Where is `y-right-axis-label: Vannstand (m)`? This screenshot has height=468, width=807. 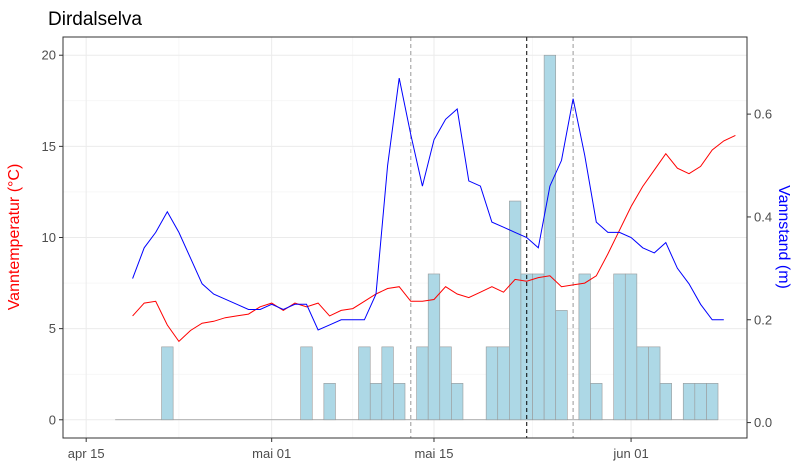
y-right-axis-label: Vannstand (m) is located at coordinates (783, 237).